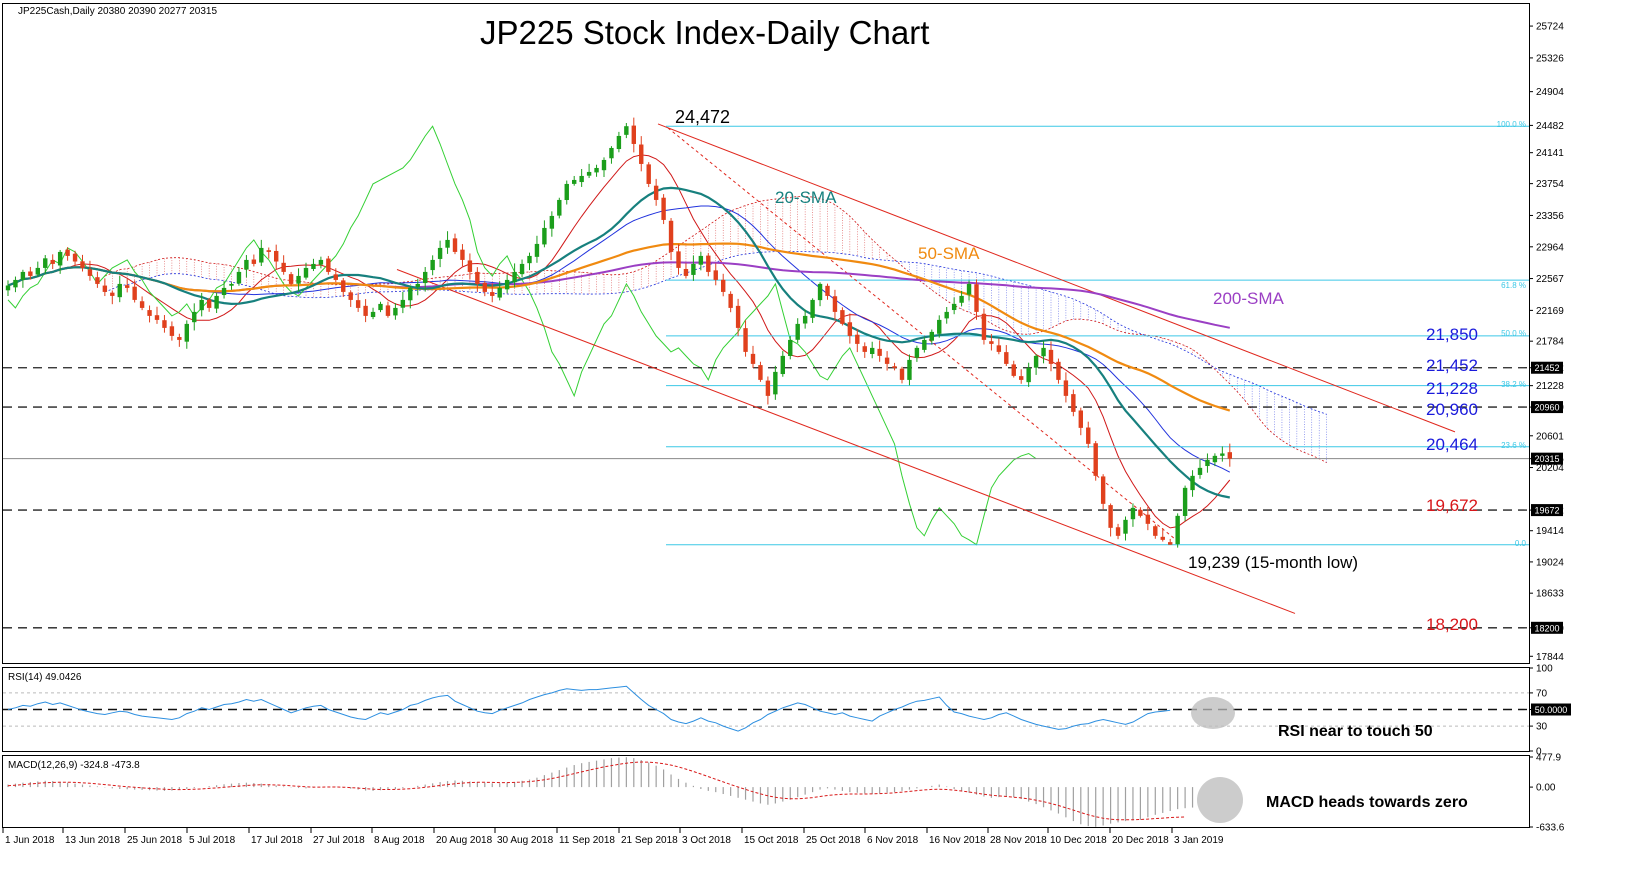 The image size is (1631, 890). Describe the element at coordinates (1550, 153) in the screenshot. I see `price-tick-label: 24141` at that location.